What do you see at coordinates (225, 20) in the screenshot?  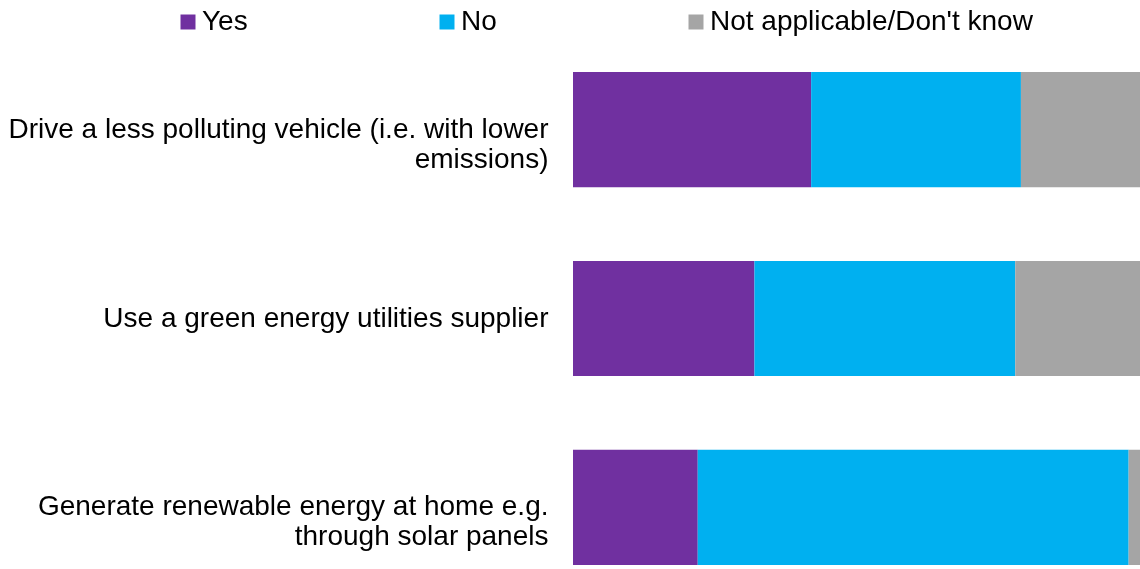 I see `legend-label: Yes` at bounding box center [225, 20].